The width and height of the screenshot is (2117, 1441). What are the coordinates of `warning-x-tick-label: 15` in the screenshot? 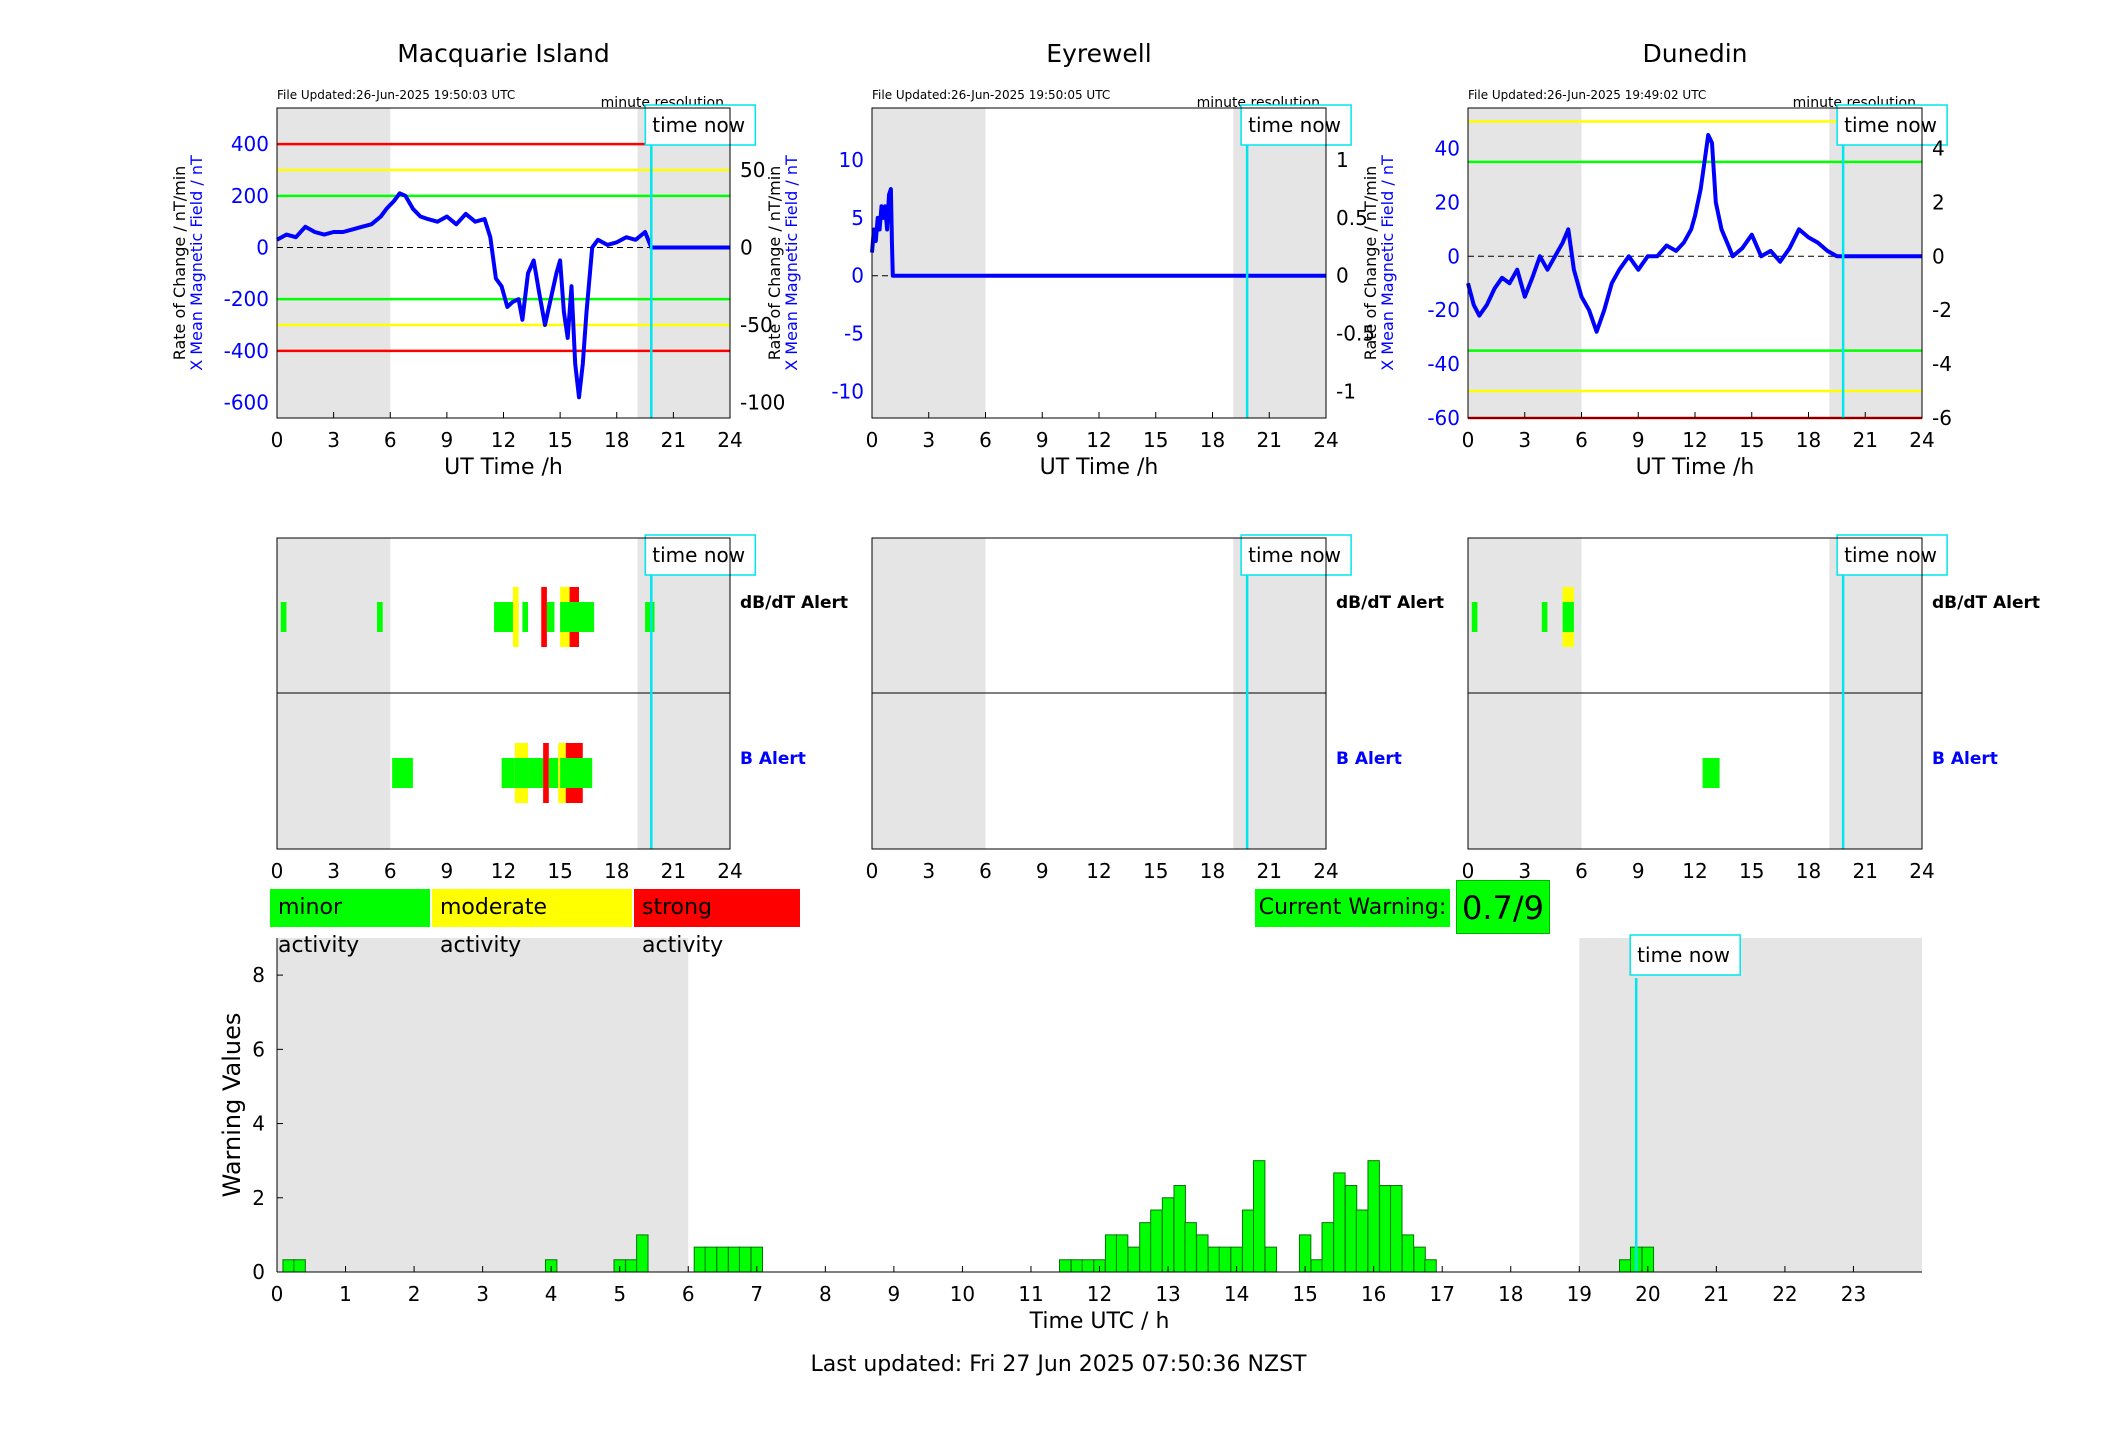 It's located at (1304, 1294).